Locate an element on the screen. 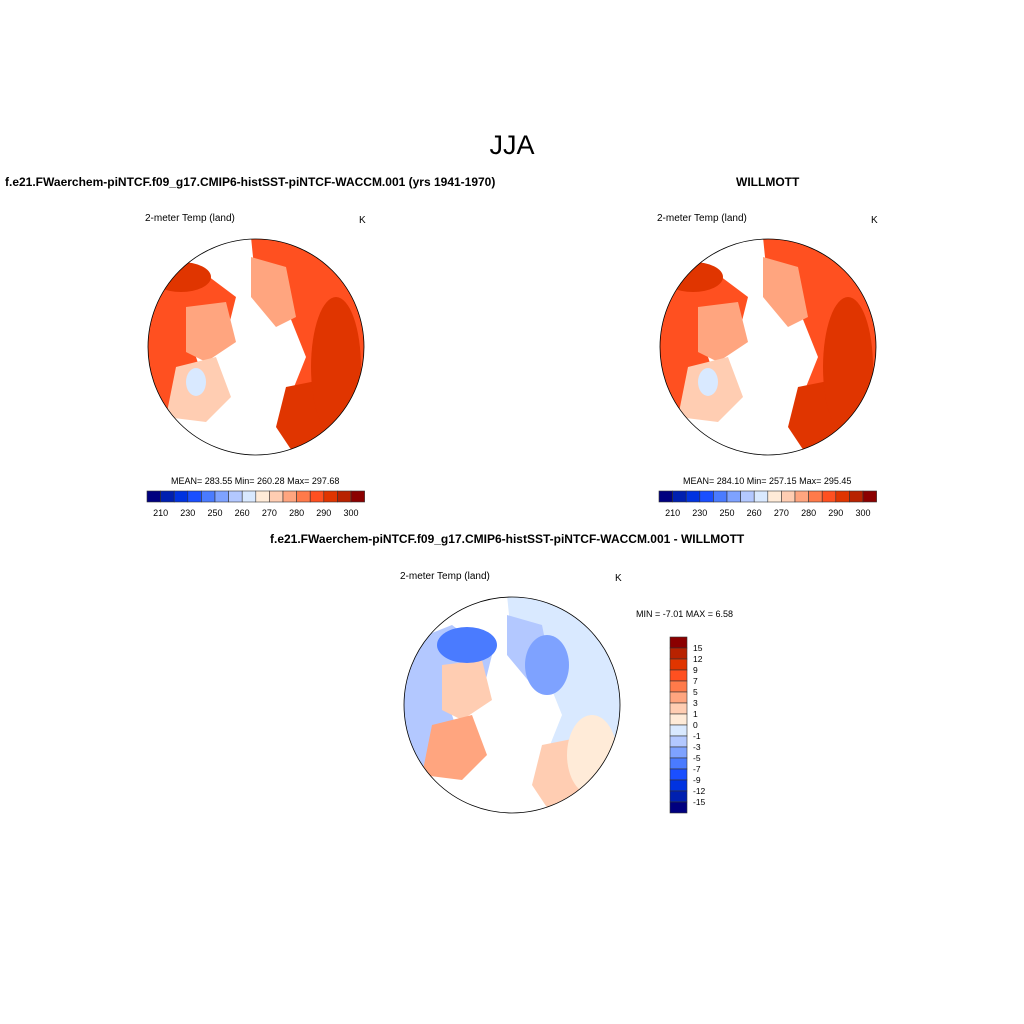  panel2-stats: MEAN= 284.10 Min= 257.15 Max= 295.45 is located at coordinates (767, 481).